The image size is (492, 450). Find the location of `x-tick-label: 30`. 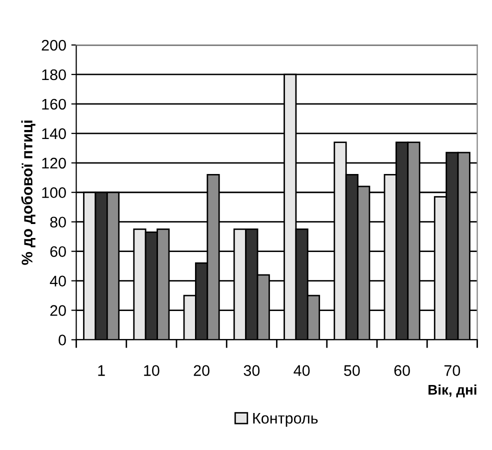

x-tick-label: 30 is located at coordinates (252, 370).